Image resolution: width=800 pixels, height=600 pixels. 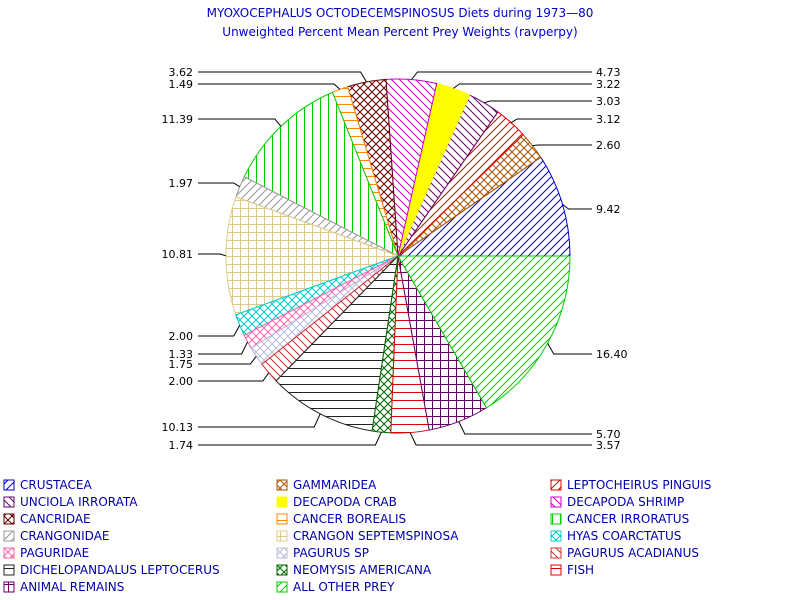 I want to click on legend-label-fish: FISH, so click(x=580, y=570).